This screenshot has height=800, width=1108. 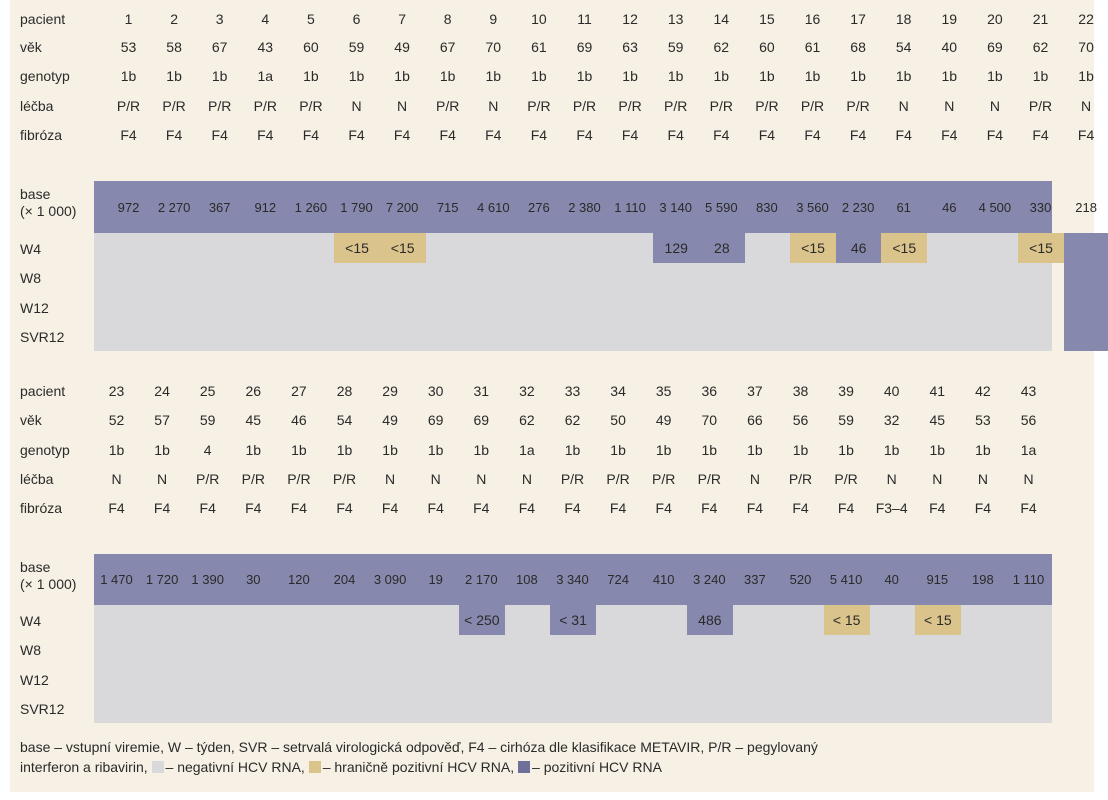 What do you see at coordinates (527, 579) in the screenshot?
I see `base-value: 108` at bounding box center [527, 579].